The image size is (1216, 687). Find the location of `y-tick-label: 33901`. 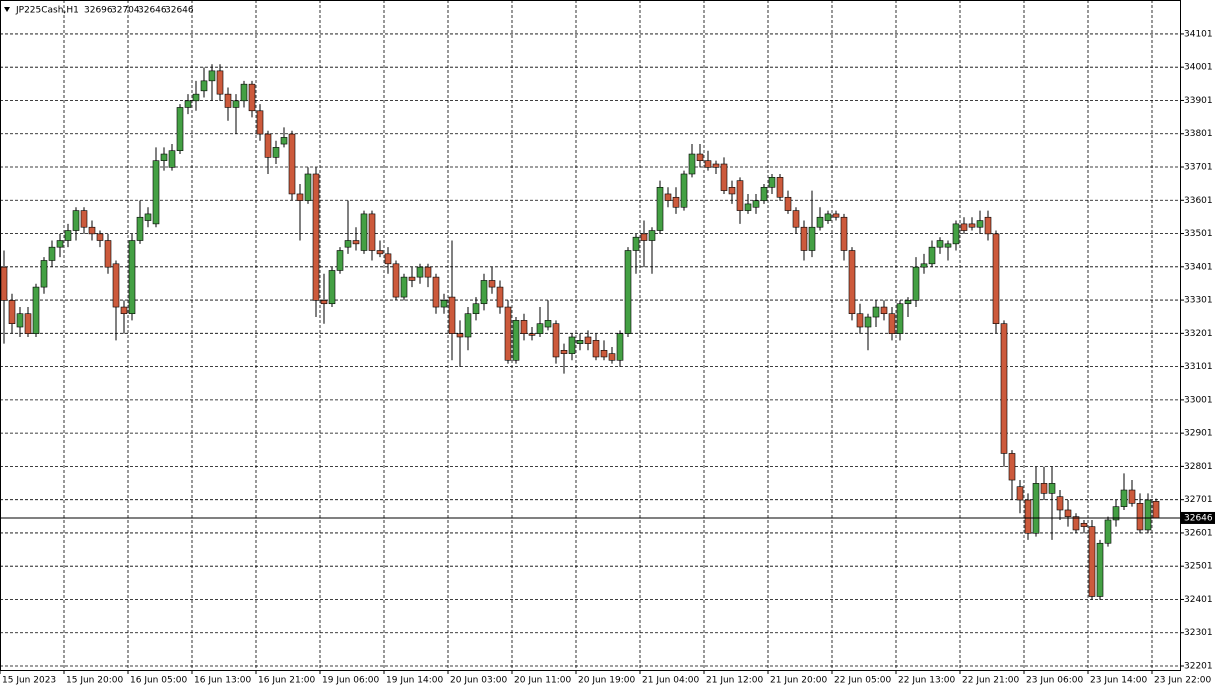

y-tick-label: 33901 is located at coordinates (1198, 101).